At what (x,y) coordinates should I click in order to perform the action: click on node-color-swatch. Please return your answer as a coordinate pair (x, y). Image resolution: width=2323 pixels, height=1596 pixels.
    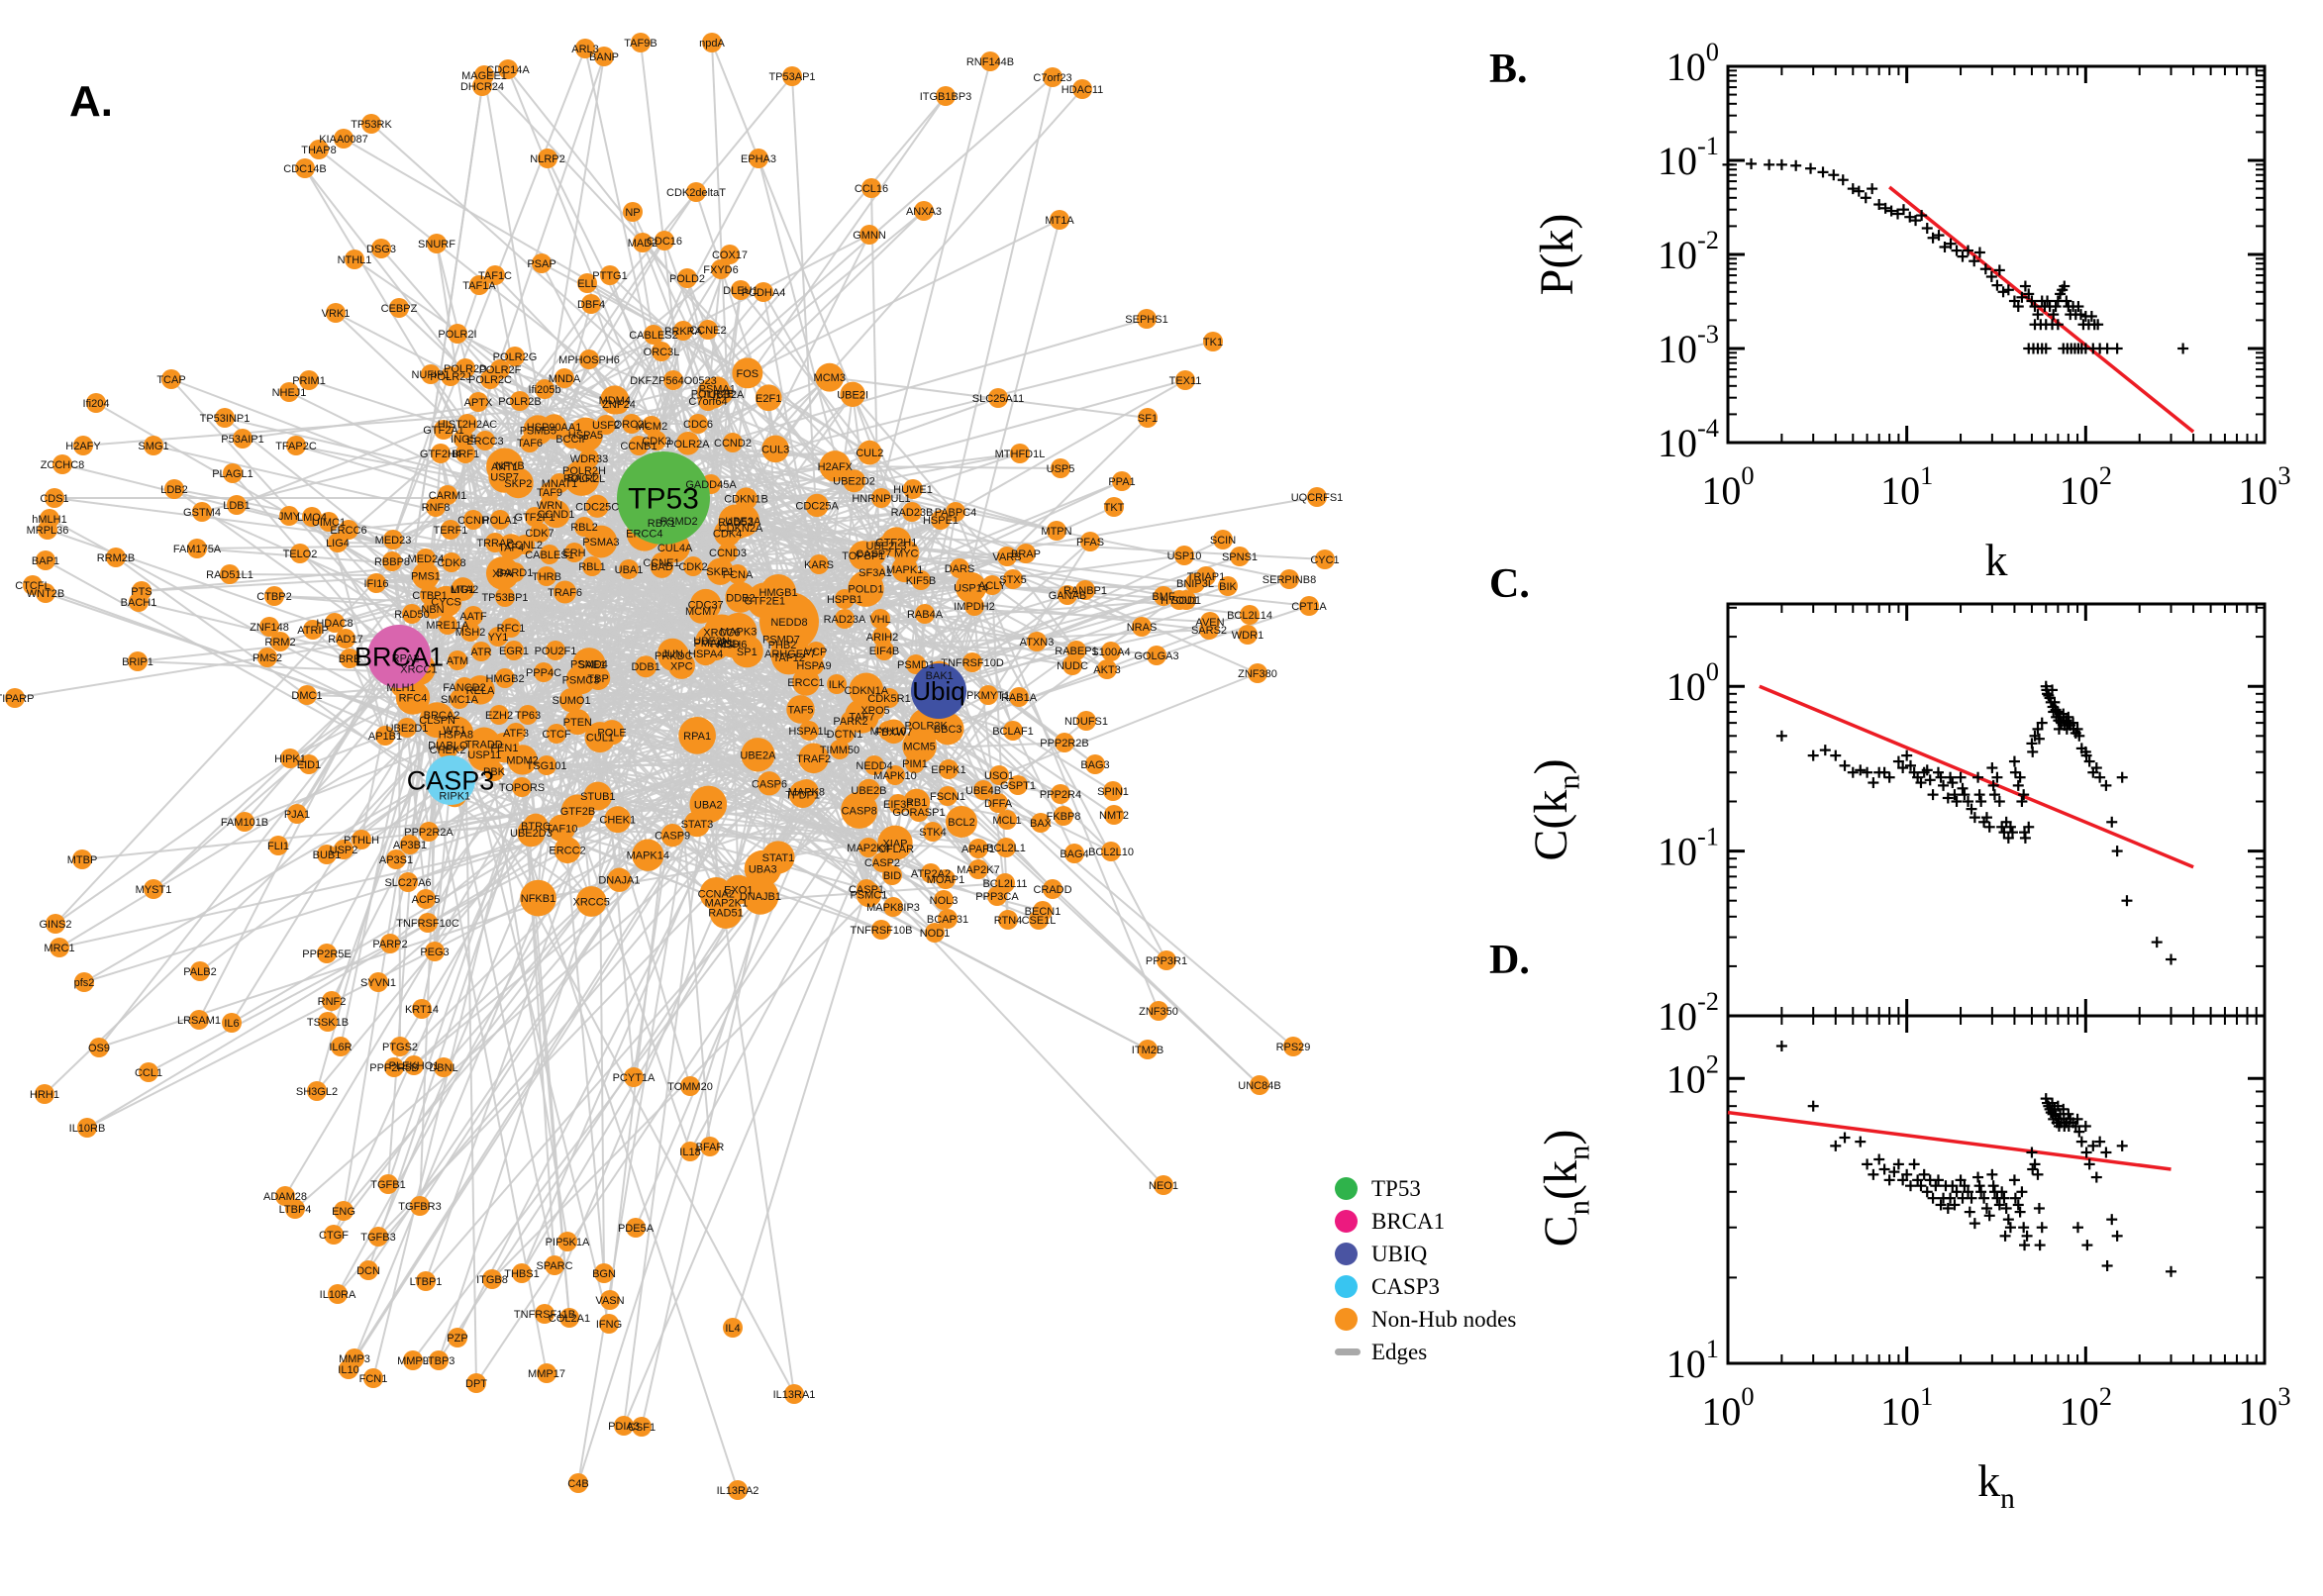
    Looking at the image, I should click on (1346, 1189).